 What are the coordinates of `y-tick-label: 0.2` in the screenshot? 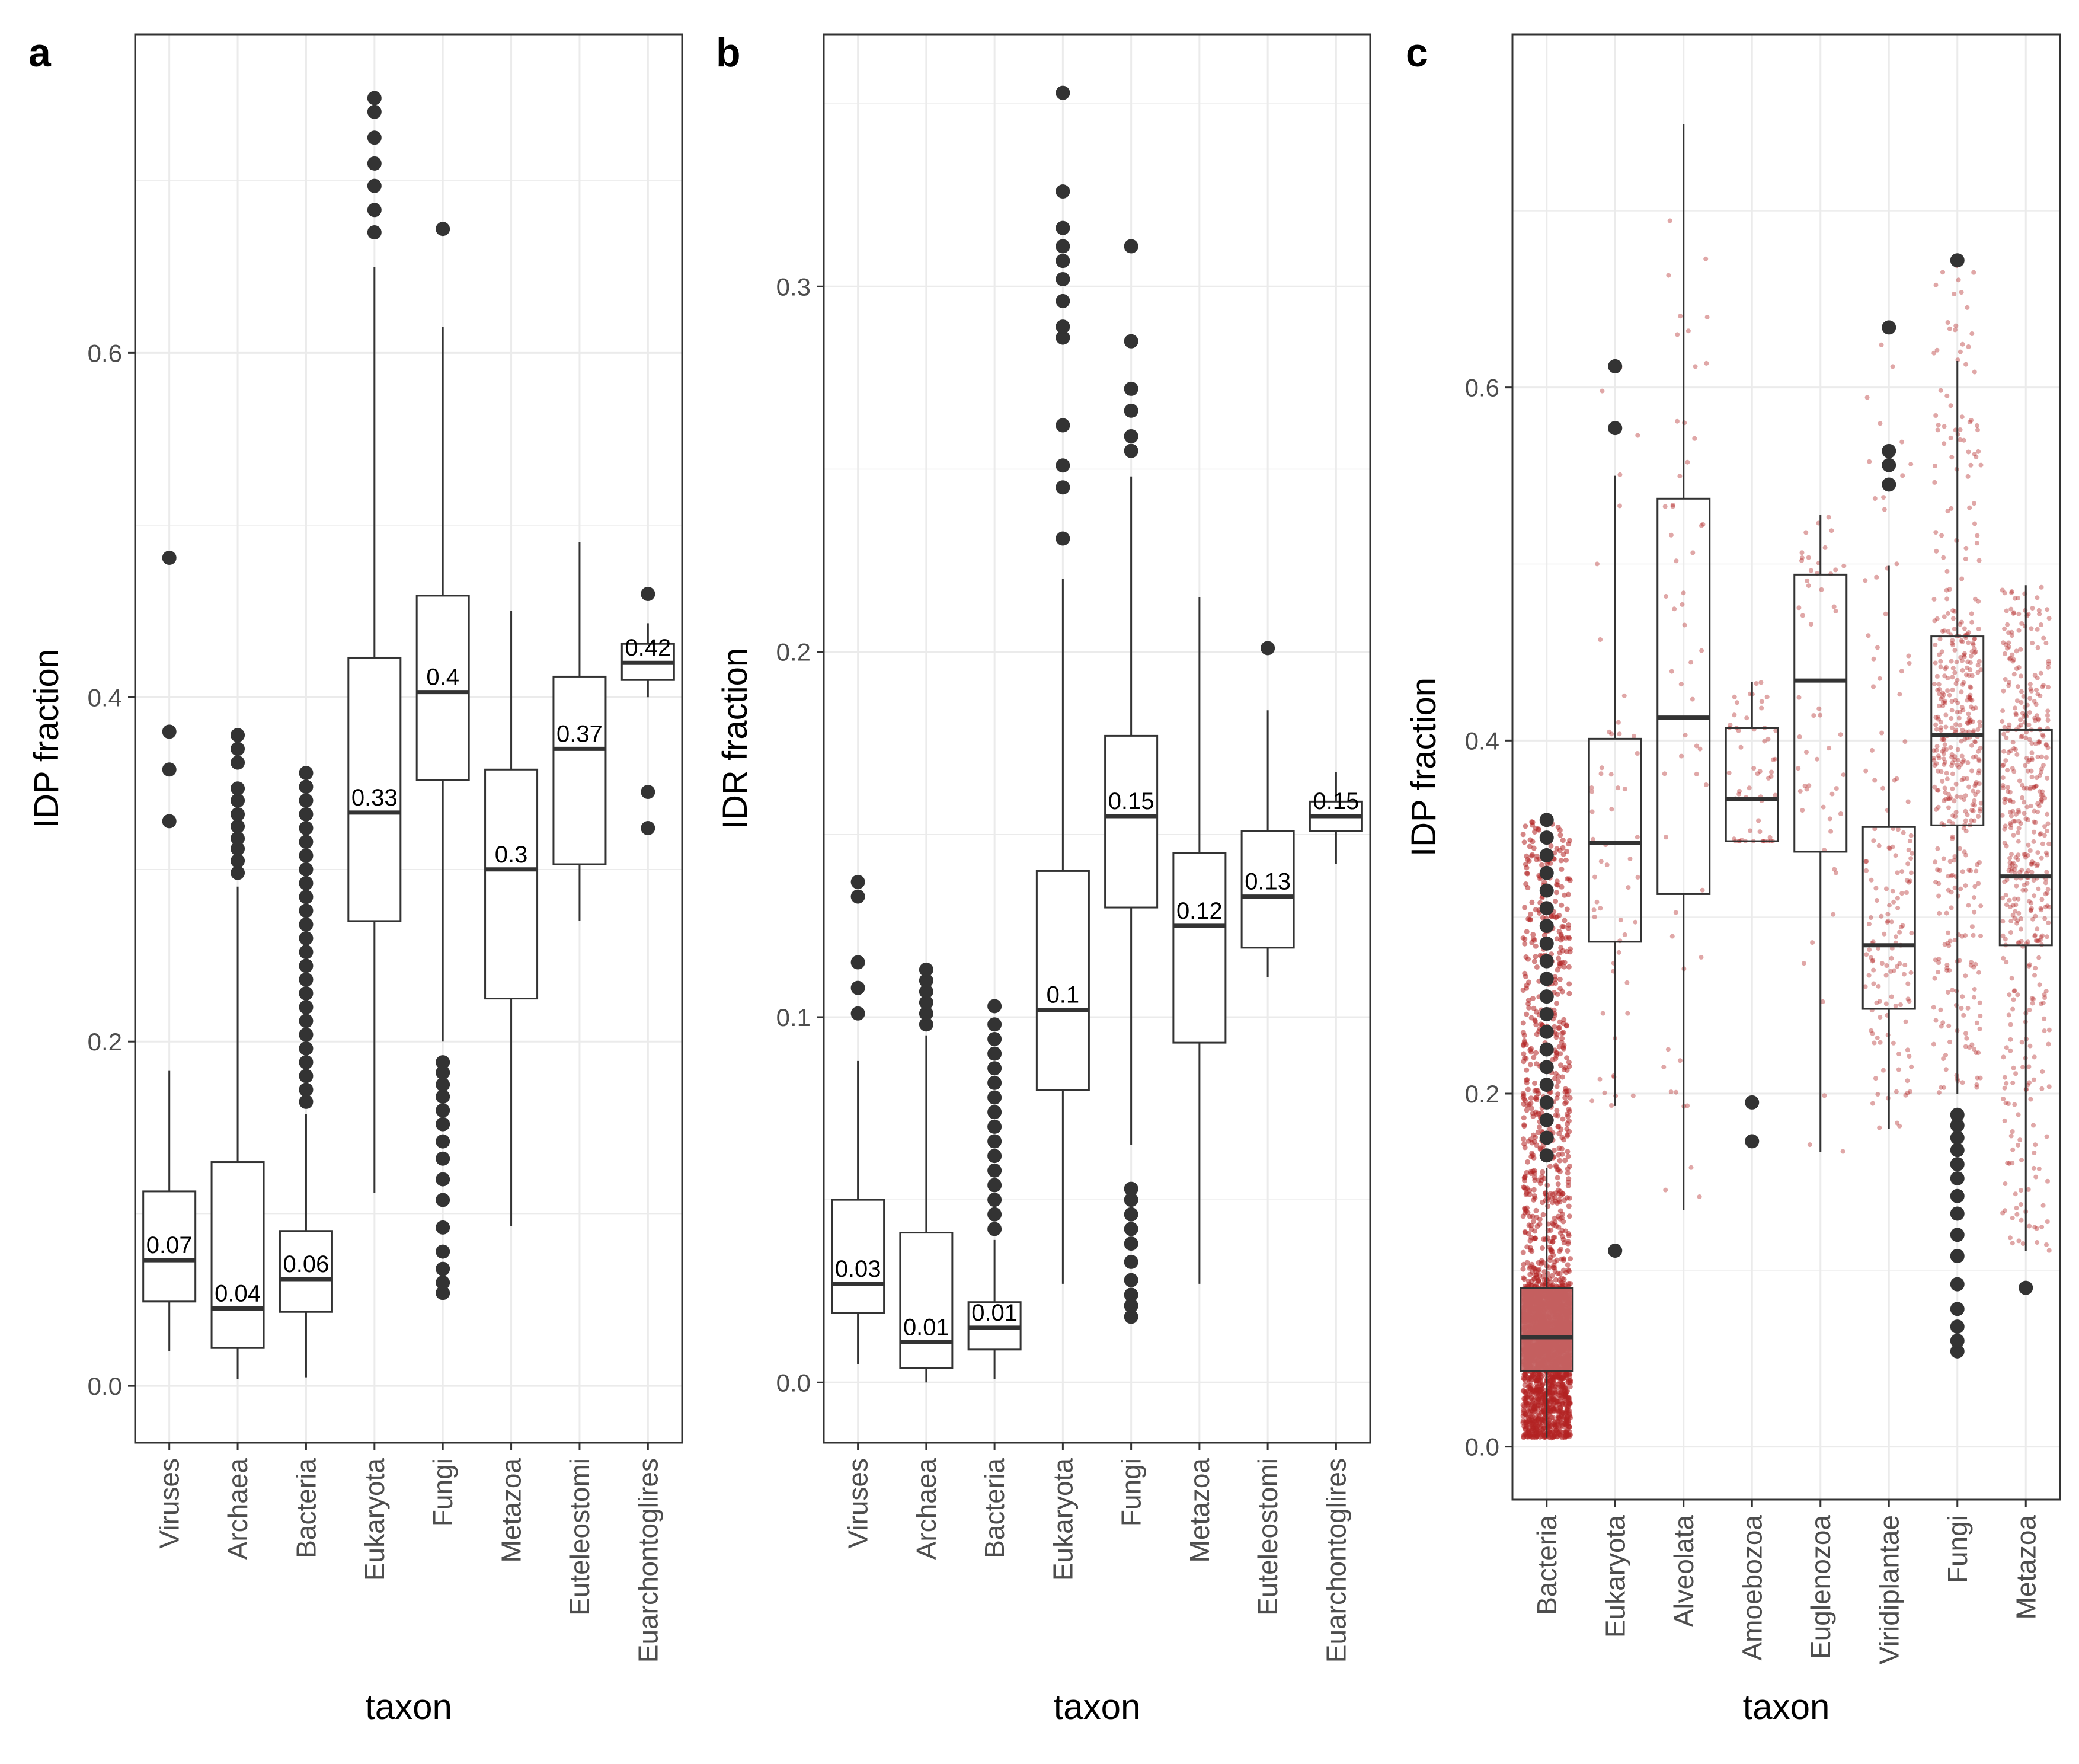 It's located at (105, 1042).